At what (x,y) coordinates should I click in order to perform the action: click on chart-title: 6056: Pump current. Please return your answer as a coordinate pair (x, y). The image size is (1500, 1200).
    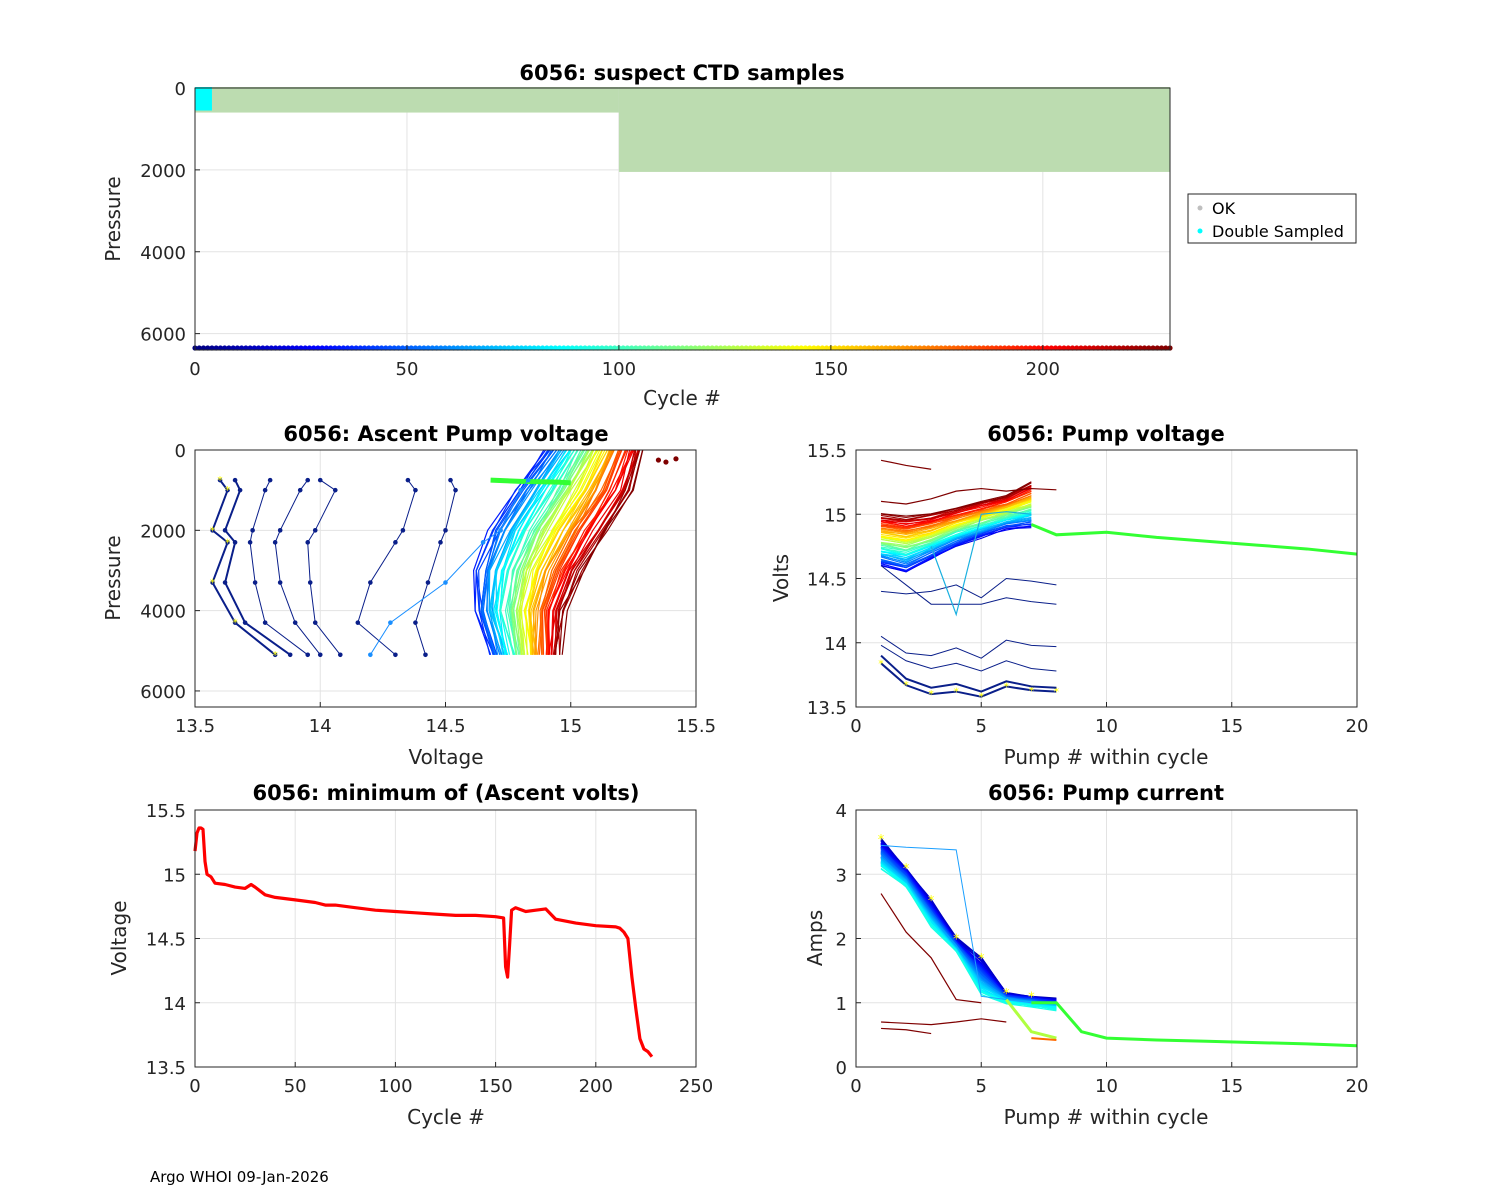
    Looking at the image, I should click on (1106, 793).